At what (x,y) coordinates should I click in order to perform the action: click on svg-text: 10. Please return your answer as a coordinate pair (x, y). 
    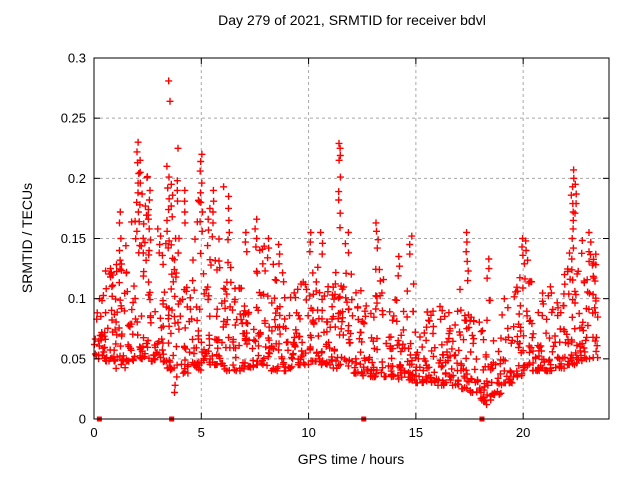
    Looking at the image, I should click on (308, 432).